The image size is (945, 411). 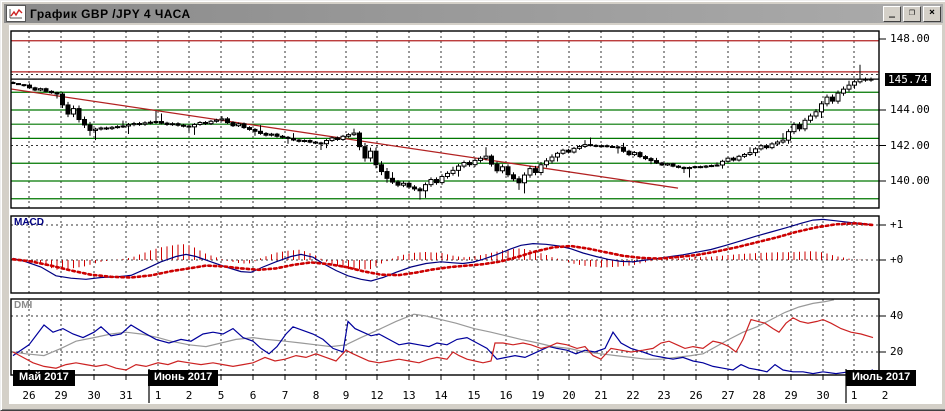 I want to click on day-tick-label: 15, so click(x=474, y=395).